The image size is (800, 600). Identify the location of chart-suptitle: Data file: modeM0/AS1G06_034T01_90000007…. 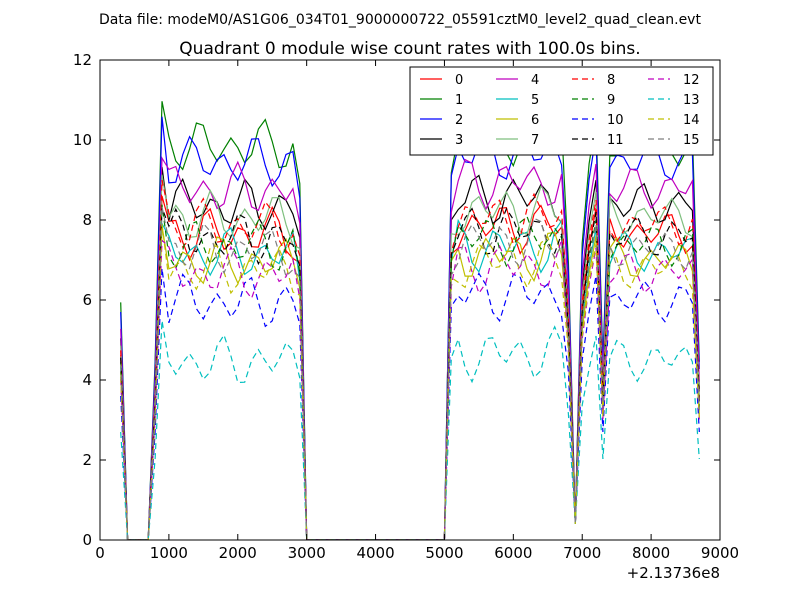
(400, 20).